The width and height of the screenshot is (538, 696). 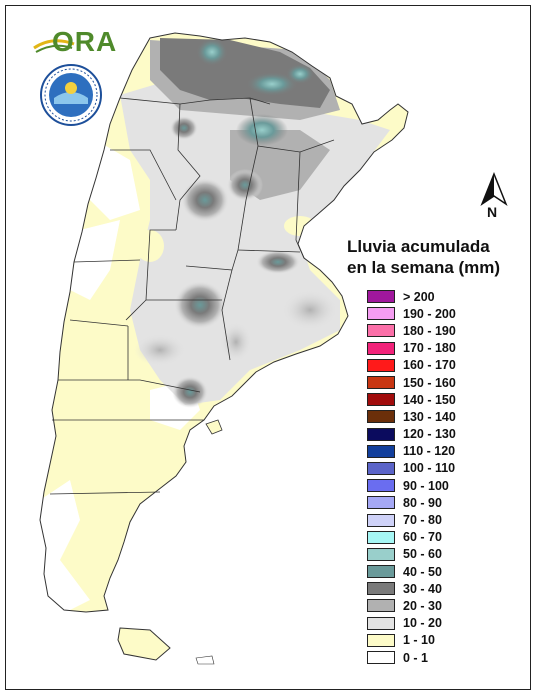 I want to click on legend-item: 110 - 120, so click(x=432, y=451).